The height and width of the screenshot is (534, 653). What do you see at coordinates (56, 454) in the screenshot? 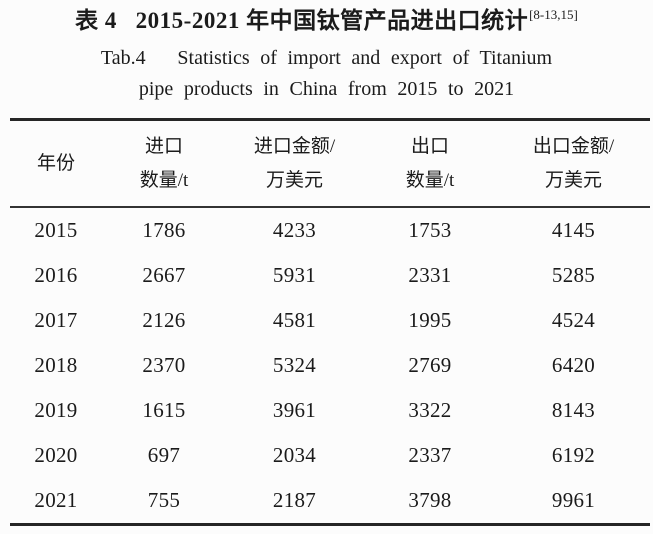
I see `table-cell-year: 2020` at bounding box center [56, 454].